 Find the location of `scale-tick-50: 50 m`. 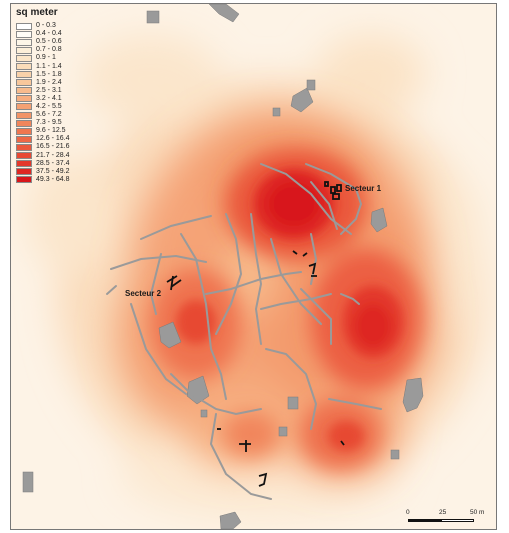

scale-tick-50: 50 m is located at coordinates (477, 512).